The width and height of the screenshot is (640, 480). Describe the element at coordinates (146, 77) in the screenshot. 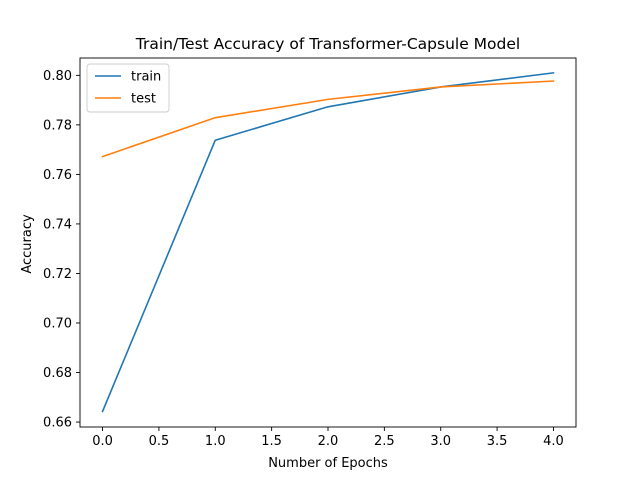

I see `legend-label-train: train` at that location.